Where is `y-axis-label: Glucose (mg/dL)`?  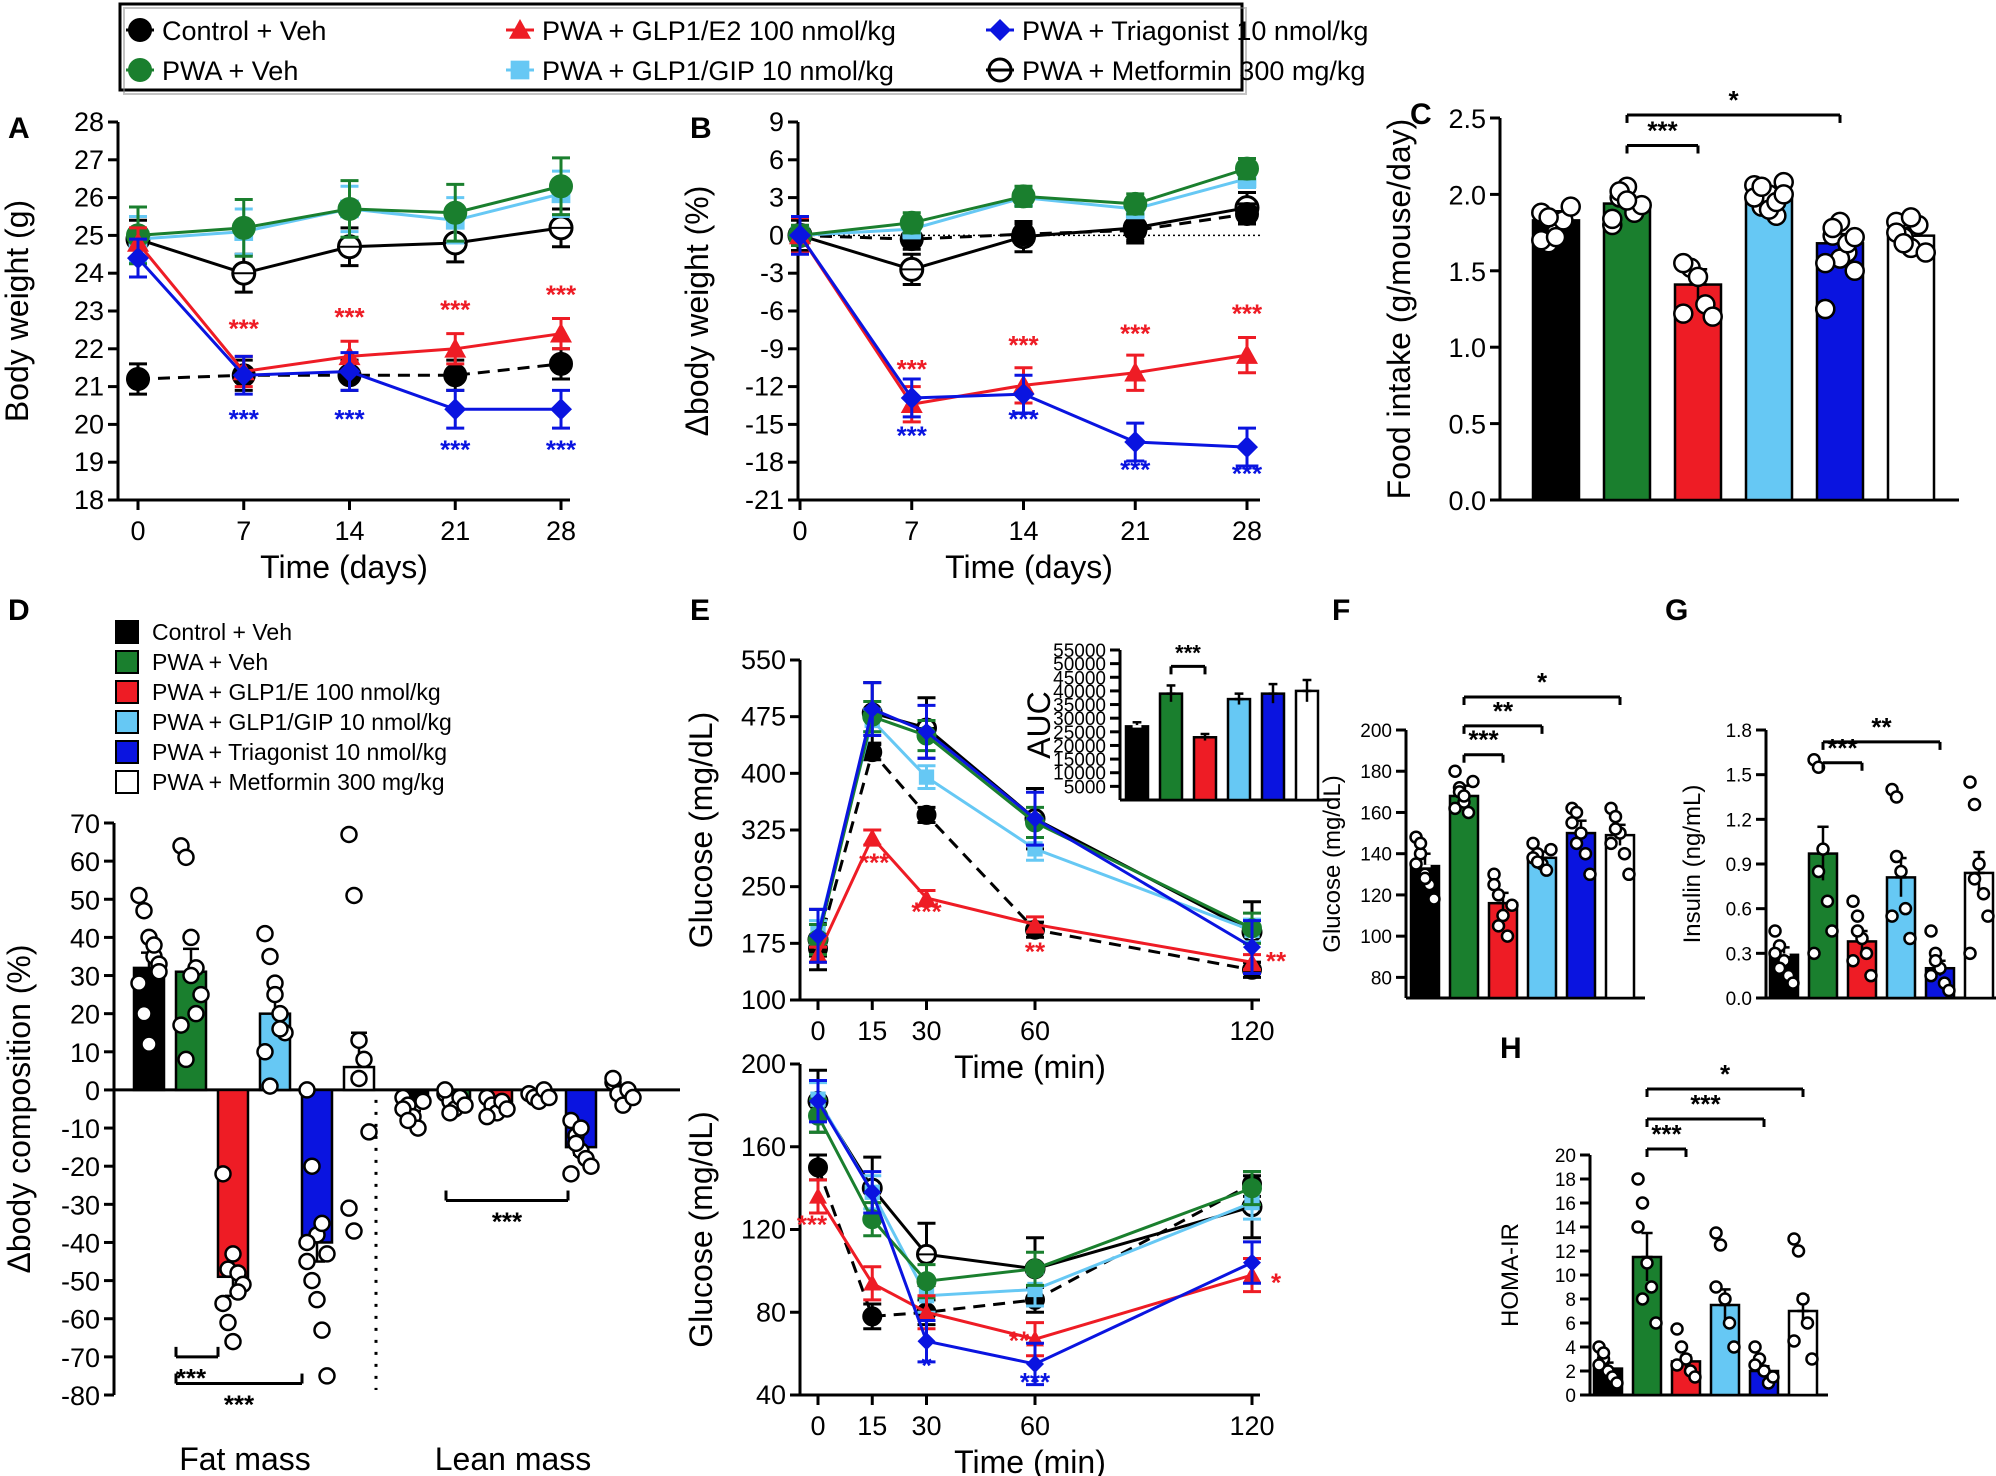 y-axis-label: Glucose (mg/dL) is located at coordinates (701, 830).